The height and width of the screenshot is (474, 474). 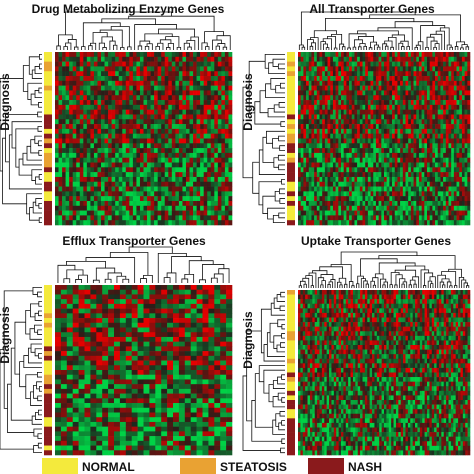 What do you see at coordinates (427, 48) in the screenshot?
I see `column-dendrogram` at bounding box center [427, 48].